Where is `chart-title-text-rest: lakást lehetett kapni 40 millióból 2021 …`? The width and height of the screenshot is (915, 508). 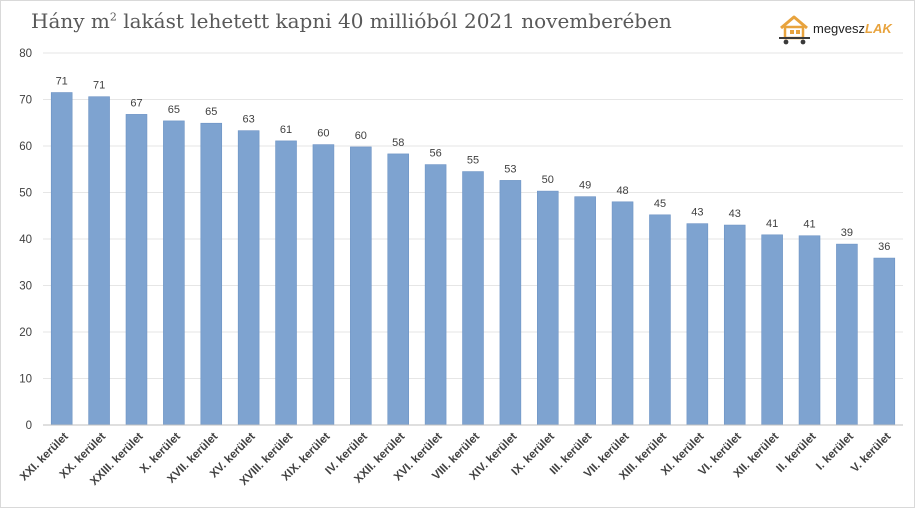 chart-title-text-rest: lakást lehetett kapni 40 millióból 2021 … is located at coordinates (394, 21).